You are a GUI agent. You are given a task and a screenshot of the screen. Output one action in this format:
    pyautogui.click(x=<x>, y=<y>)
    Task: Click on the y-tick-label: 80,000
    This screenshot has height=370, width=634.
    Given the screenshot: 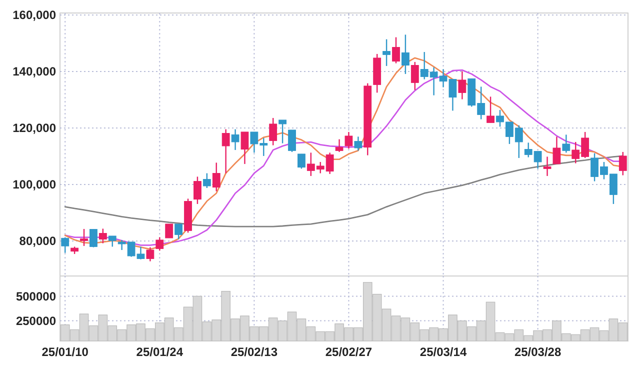 What is the action you would take?
    pyautogui.click(x=37, y=241)
    